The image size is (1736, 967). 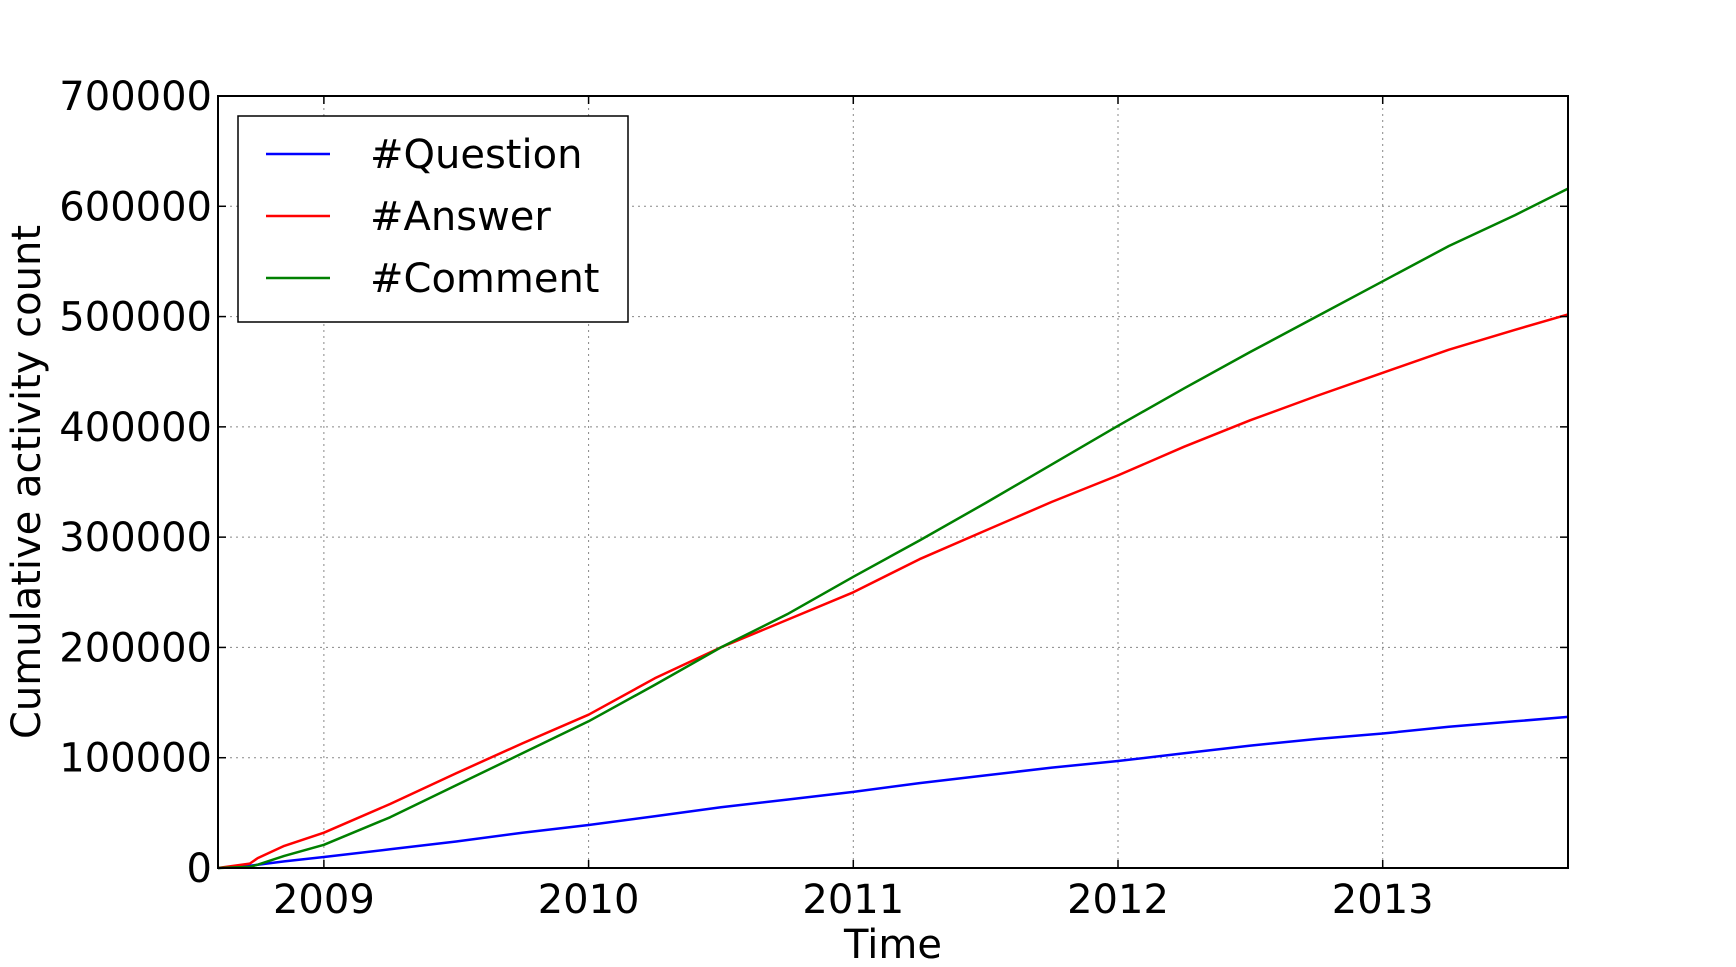 I want to click on y-tick-label: 100000, so click(x=135, y=759).